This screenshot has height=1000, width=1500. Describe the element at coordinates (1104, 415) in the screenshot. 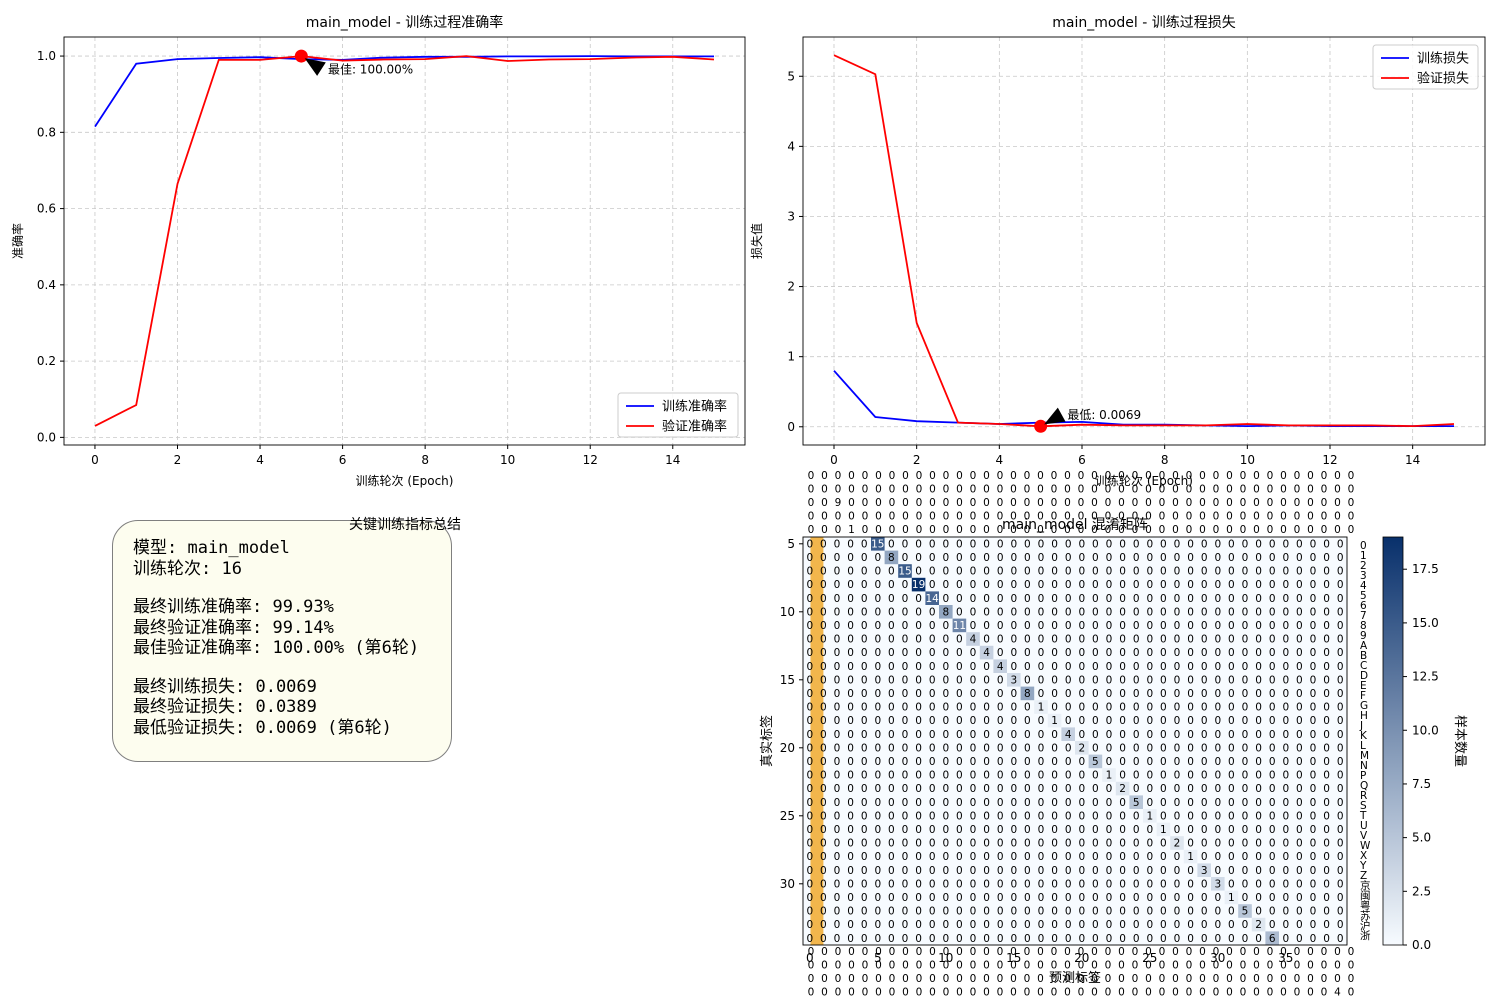

I see `loss-annotation-text: 最低: 0.0069` at that location.